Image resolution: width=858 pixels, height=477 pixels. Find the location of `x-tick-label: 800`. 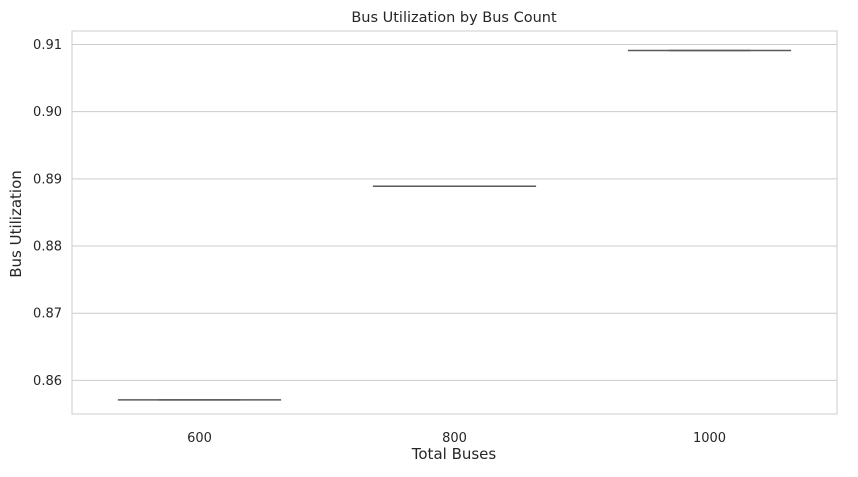

x-tick-label: 800 is located at coordinates (454, 438).